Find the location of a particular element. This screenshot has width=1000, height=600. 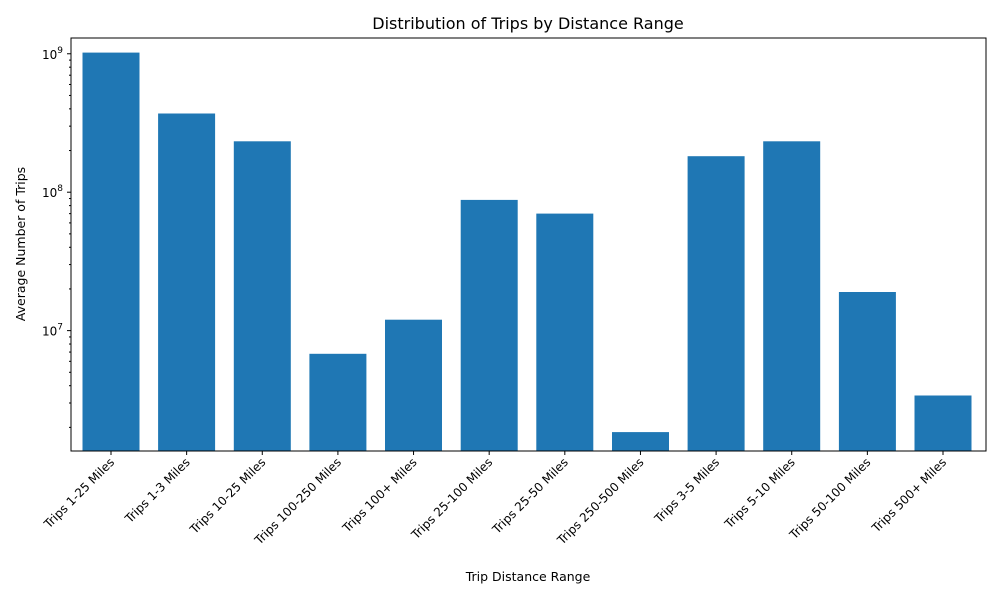

x-tick-label-4: Trips 100+ Miles is located at coordinates (379, 495).